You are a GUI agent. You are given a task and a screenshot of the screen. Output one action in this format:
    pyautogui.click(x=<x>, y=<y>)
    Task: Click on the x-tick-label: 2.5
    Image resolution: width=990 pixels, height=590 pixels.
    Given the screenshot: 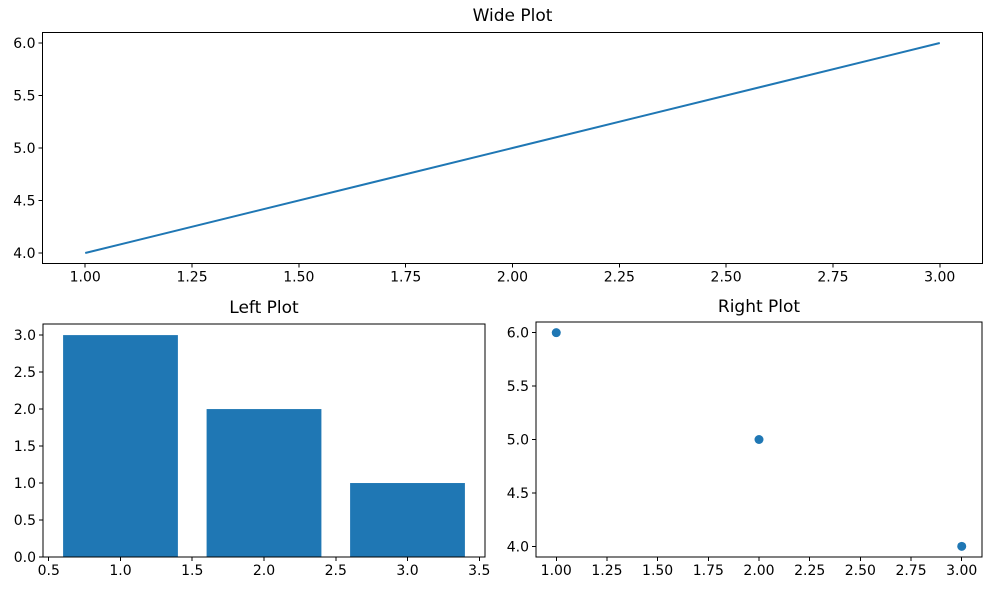 What is the action you would take?
    pyautogui.click(x=336, y=571)
    